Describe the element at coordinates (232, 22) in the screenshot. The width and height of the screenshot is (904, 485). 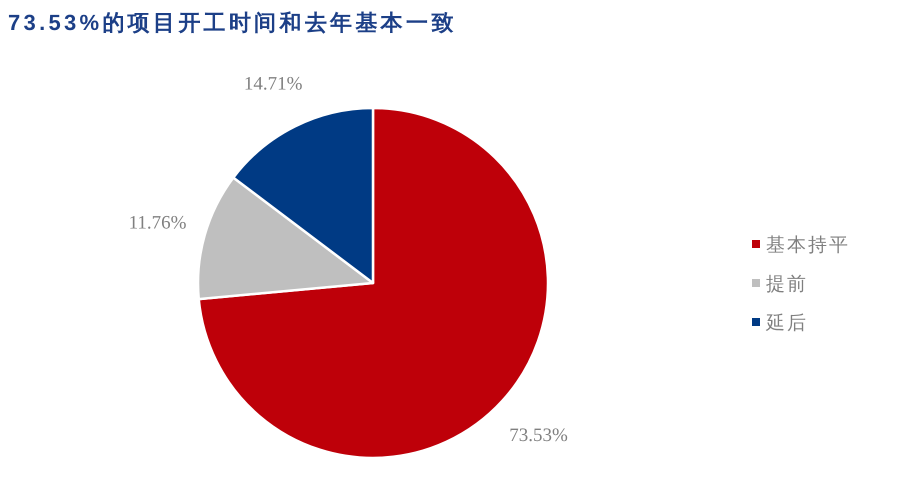
I see `title: 73.53%的项目开工时间和去年基本一致` at that location.